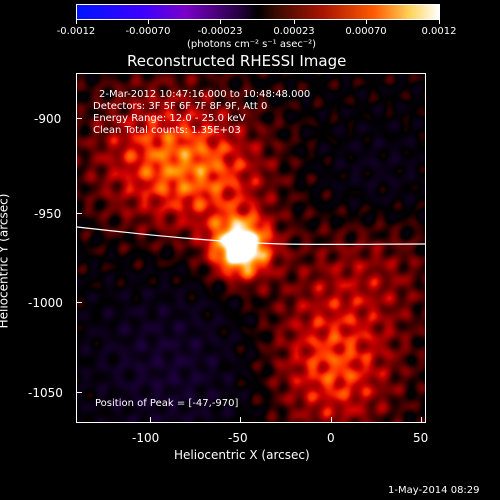  I want to click on peak-position-text: Position of Peak = [-47,-970], so click(167, 403).